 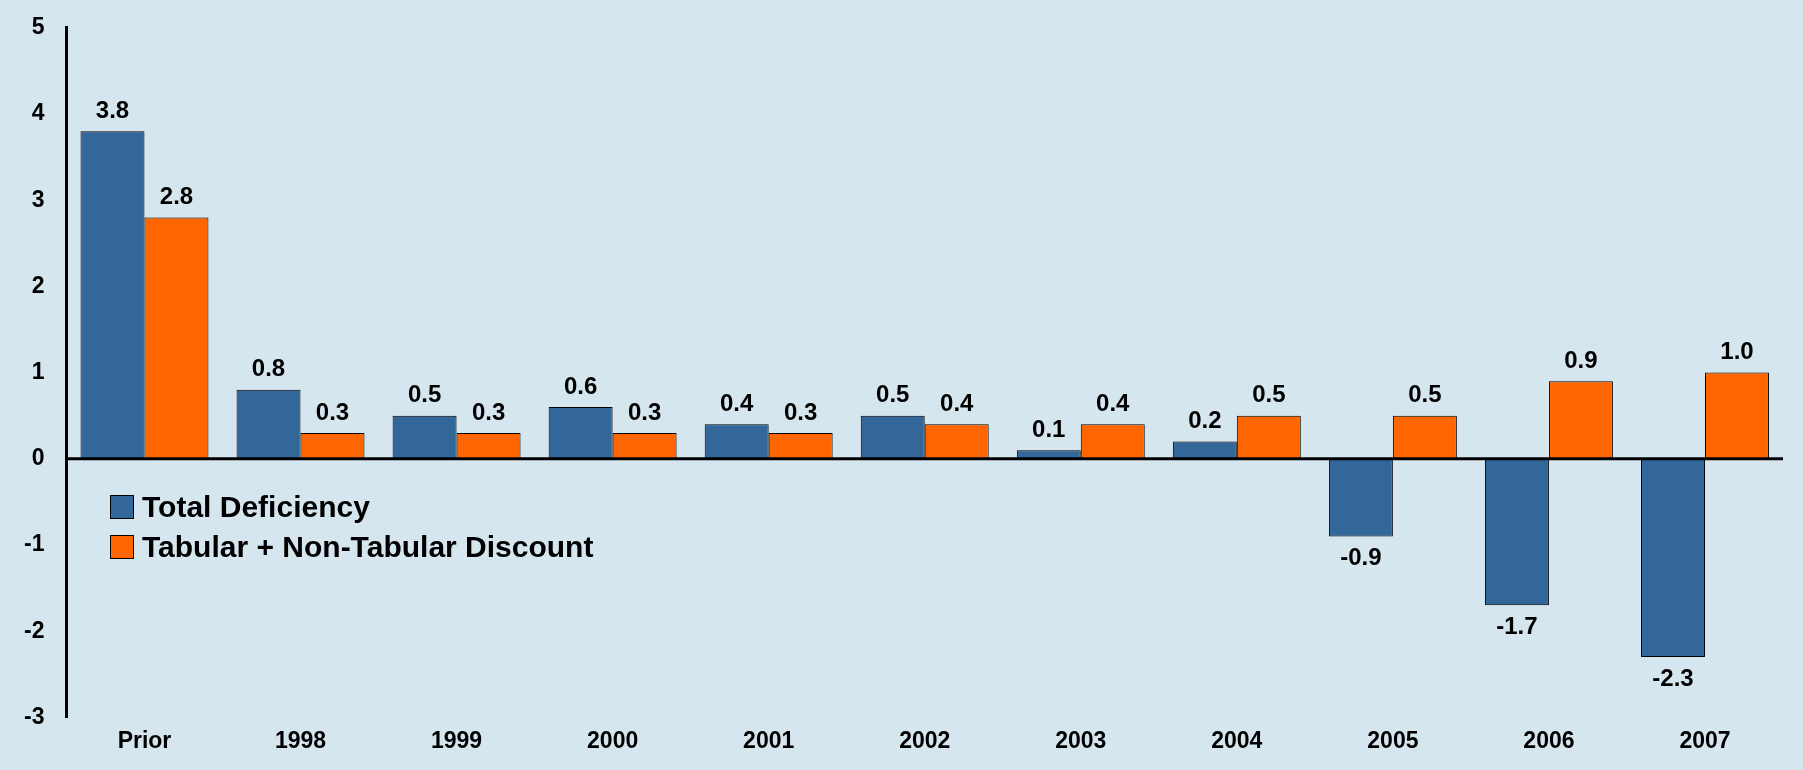 What do you see at coordinates (112, 109) in the screenshot?
I see `data-label: 3.8` at bounding box center [112, 109].